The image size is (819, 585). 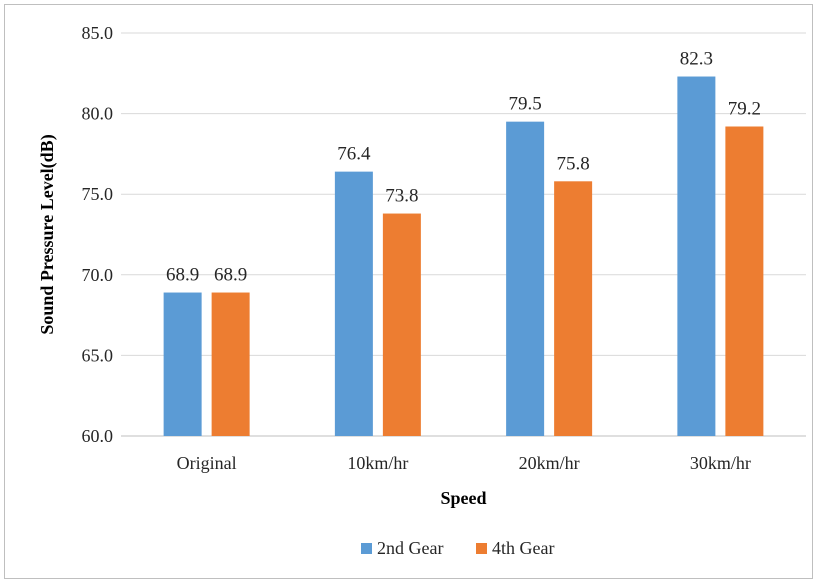 What do you see at coordinates (353, 303) in the screenshot?
I see `bar-2nd-gear-10km-hr` at bounding box center [353, 303].